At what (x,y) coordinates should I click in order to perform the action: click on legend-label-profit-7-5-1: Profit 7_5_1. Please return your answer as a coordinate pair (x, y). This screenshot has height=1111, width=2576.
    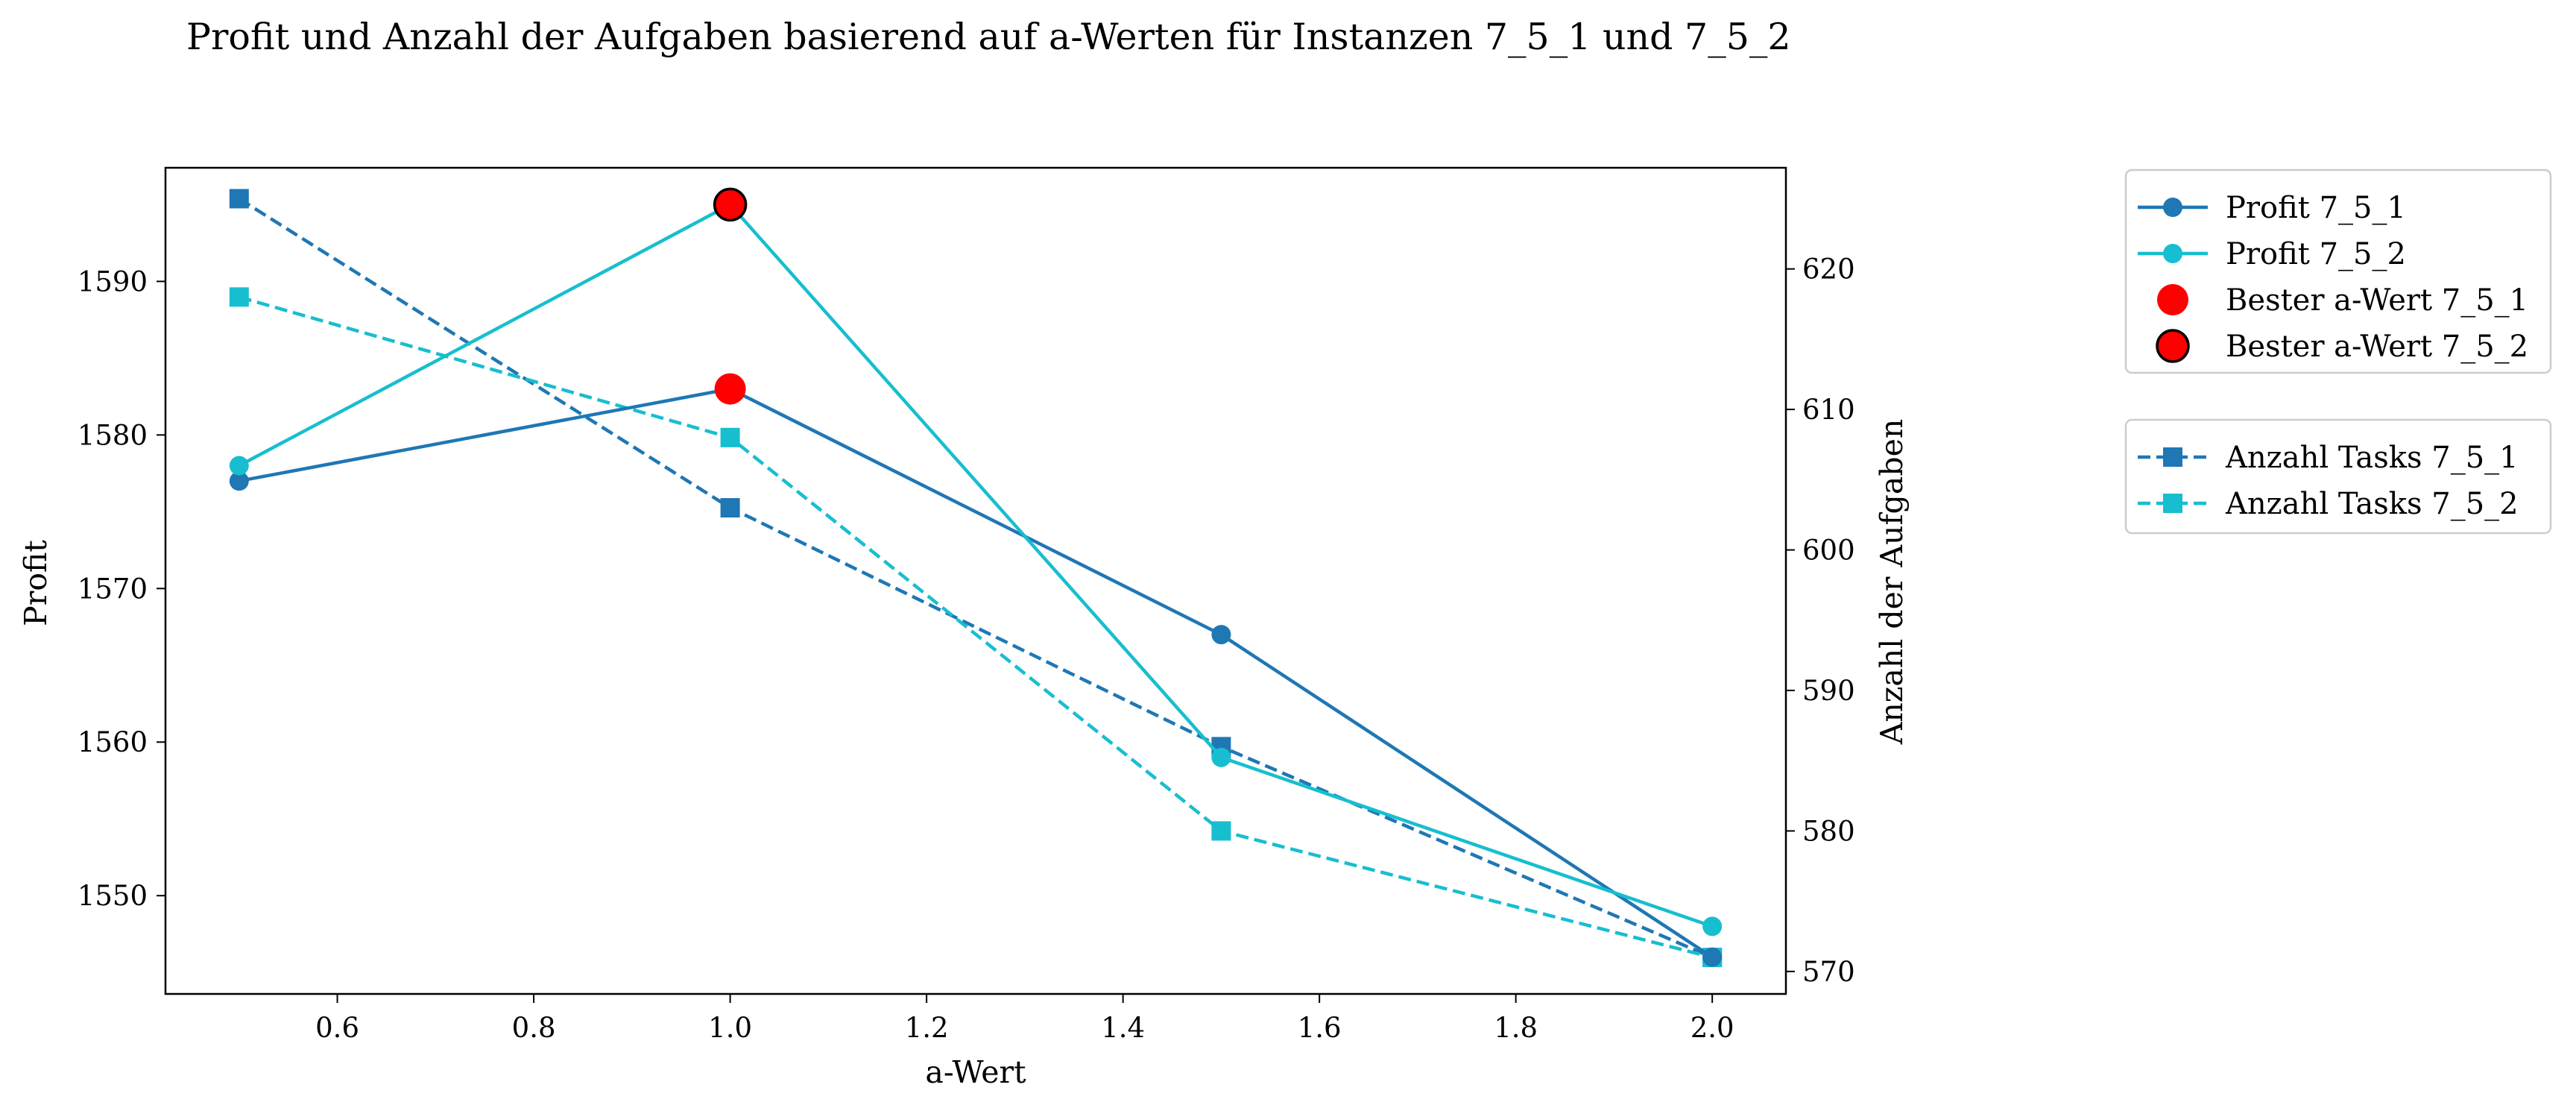
    Looking at the image, I should click on (2316, 208).